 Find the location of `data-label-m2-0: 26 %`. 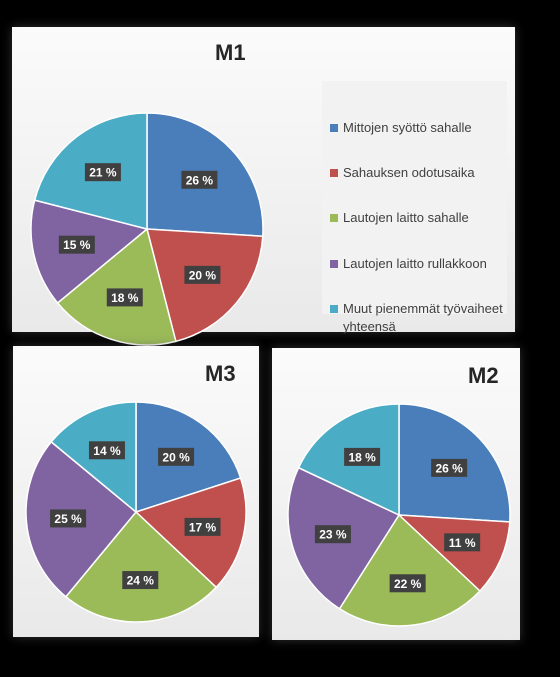

data-label-m2-0: 26 % is located at coordinates (449, 467).